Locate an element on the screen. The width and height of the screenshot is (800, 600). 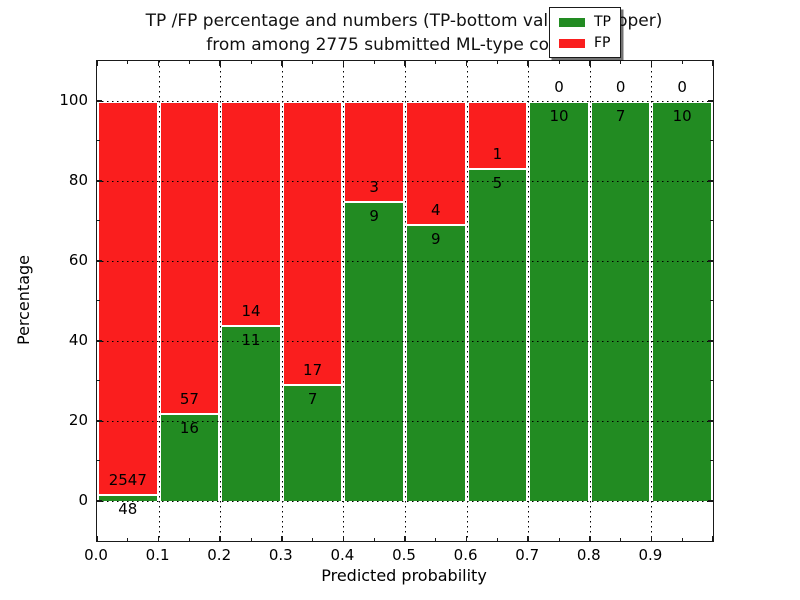
x-tick-label: 0.3 is located at coordinates (280, 555).